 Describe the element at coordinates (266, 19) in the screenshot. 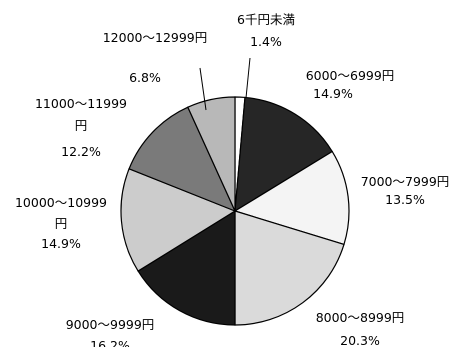

I see `slice-label: 6千円未満` at that location.